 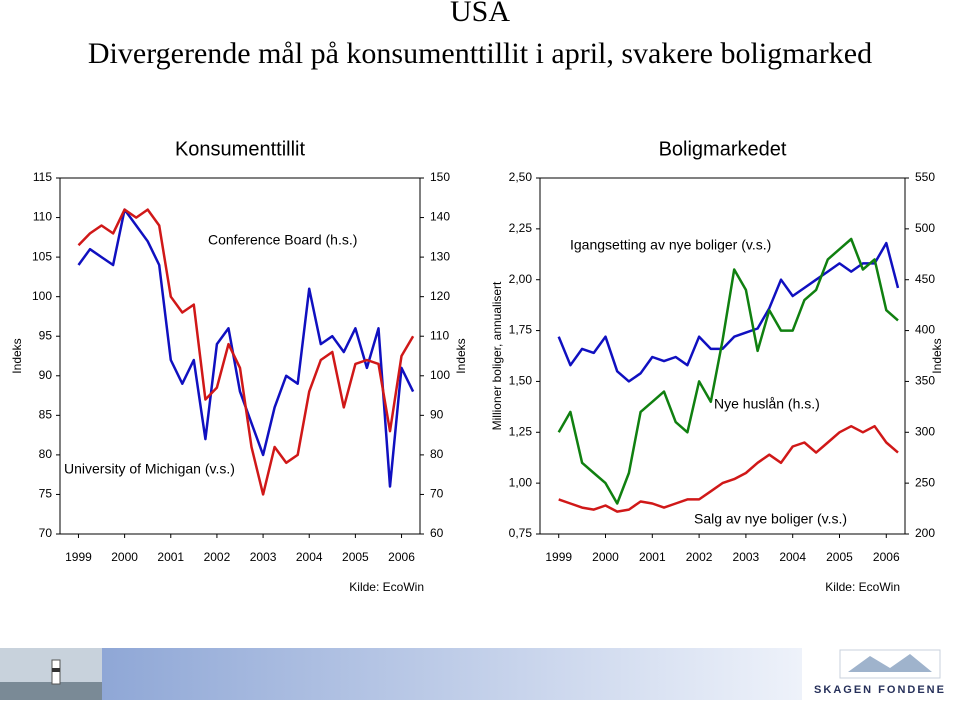 What do you see at coordinates (723, 149) in the screenshot?
I see `chart-title: Boligmarkedet` at bounding box center [723, 149].